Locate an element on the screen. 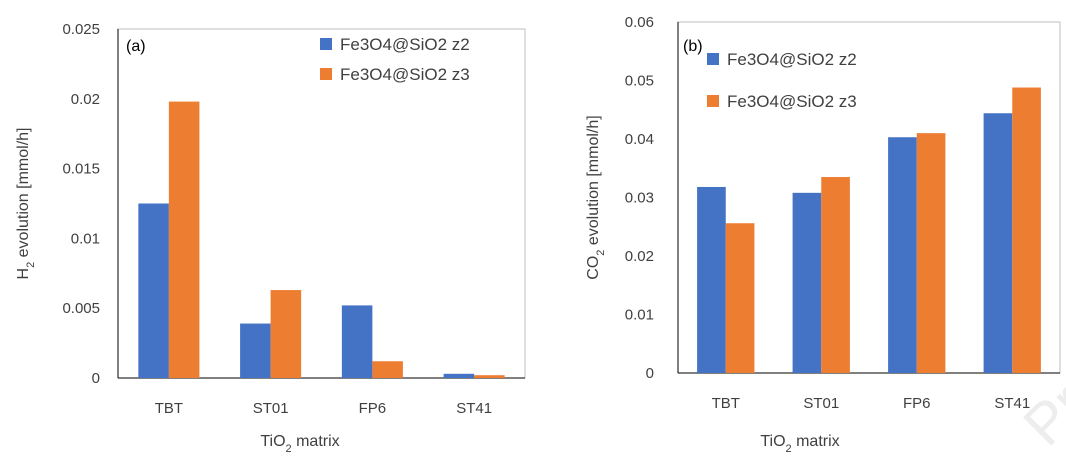 This screenshot has height=458, width=1066. proof-watermark: Proof is located at coordinates (1038, 418).